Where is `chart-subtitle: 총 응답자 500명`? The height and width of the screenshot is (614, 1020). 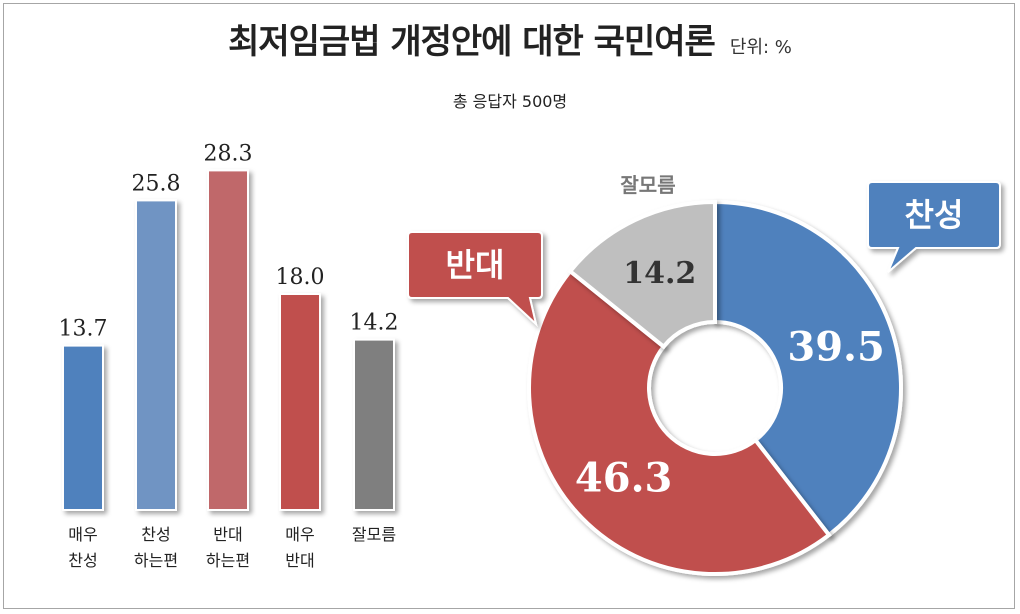 chart-subtitle: 총 응답자 500명 is located at coordinates (510, 101).